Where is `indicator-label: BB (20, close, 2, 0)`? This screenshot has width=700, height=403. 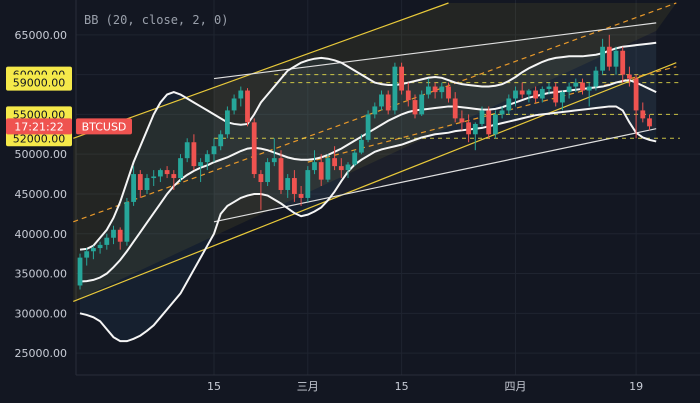
indicator-label: BB (20, close, 2, 0) is located at coordinates (156, 20).